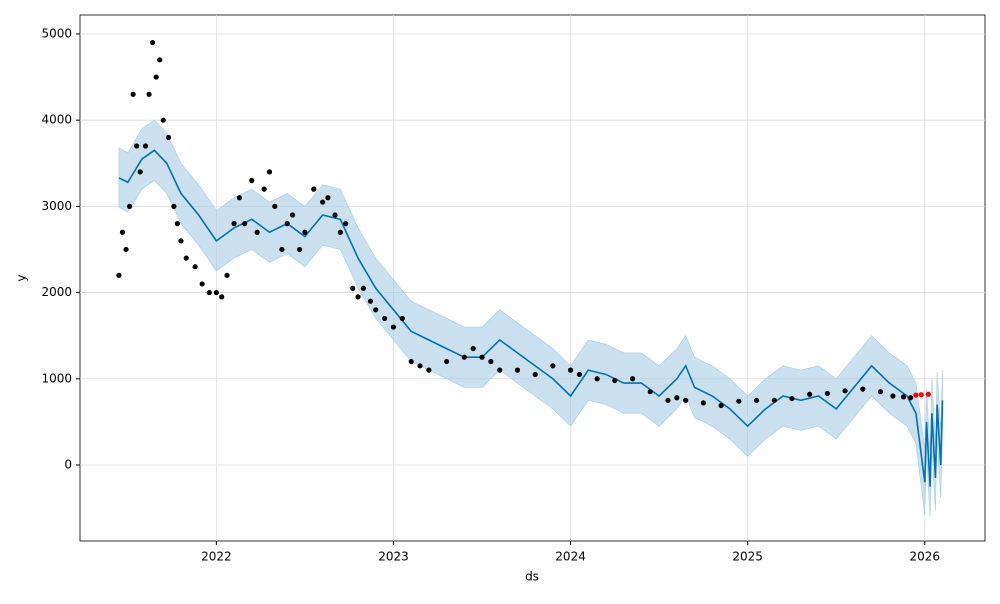  Describe the element at coordinates (56, 292) in the screenshot. I see `y-tick-label: 2000` at that location.